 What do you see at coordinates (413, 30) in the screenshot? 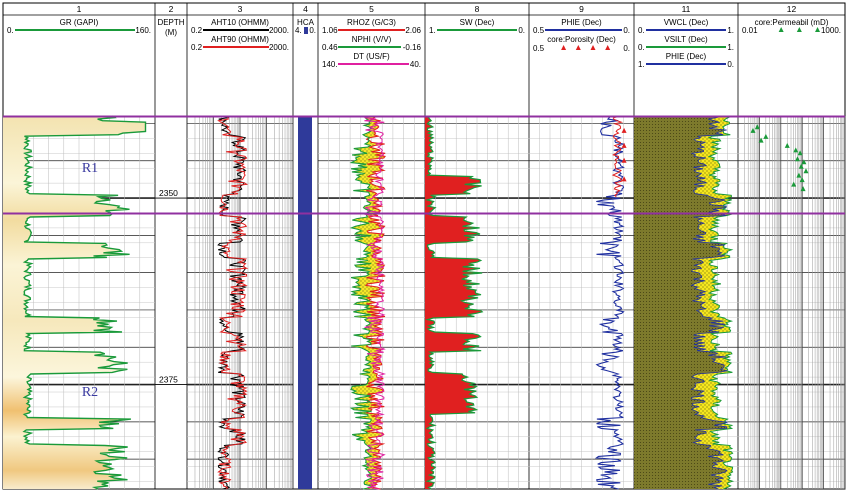
I see `curve-max-label: 2.06` at bounding box center [413, 30].